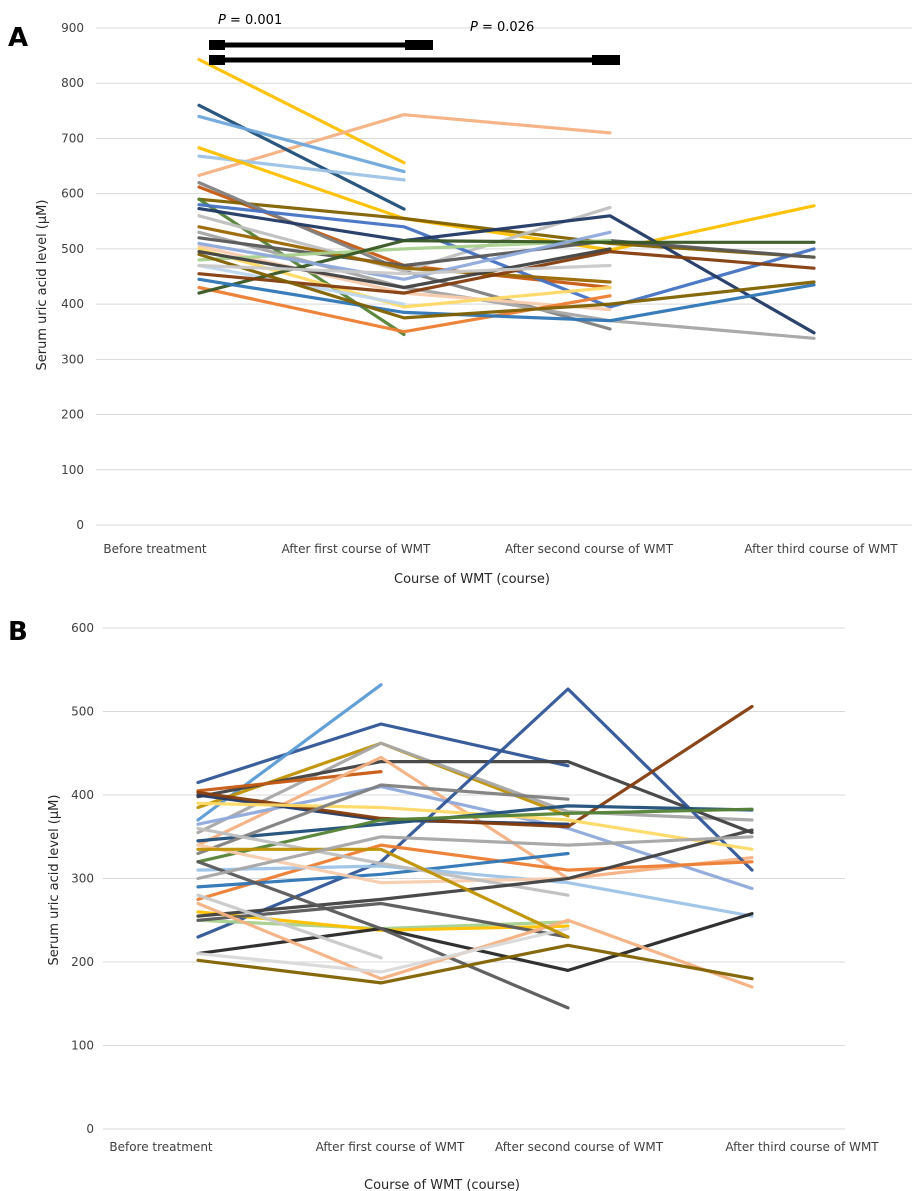  What do you see at coordinates (72, 28) in the screenshot?
I see `y-tick-label: 900` at bounding box center [72, 28].